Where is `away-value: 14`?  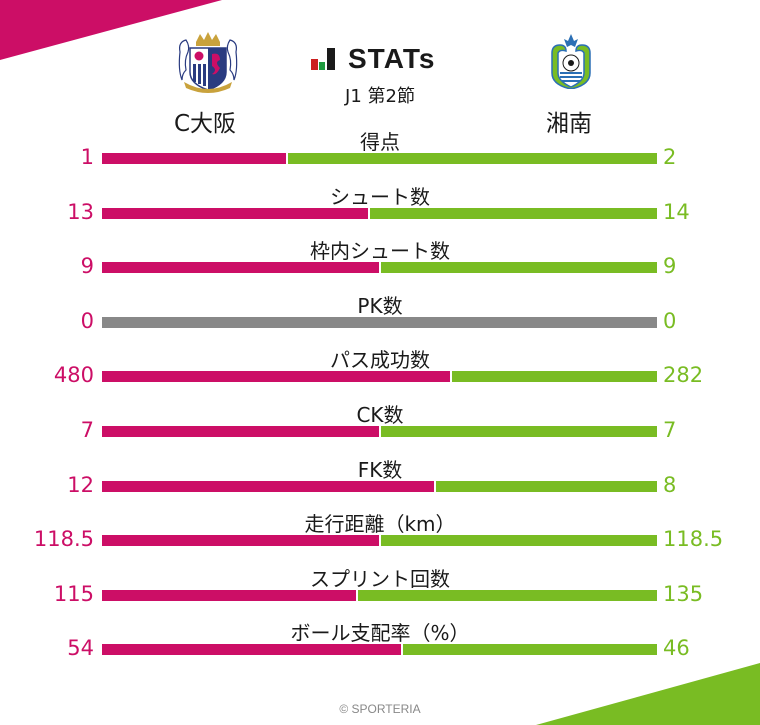
away-value: 14 is located at coordinates (676, 211).